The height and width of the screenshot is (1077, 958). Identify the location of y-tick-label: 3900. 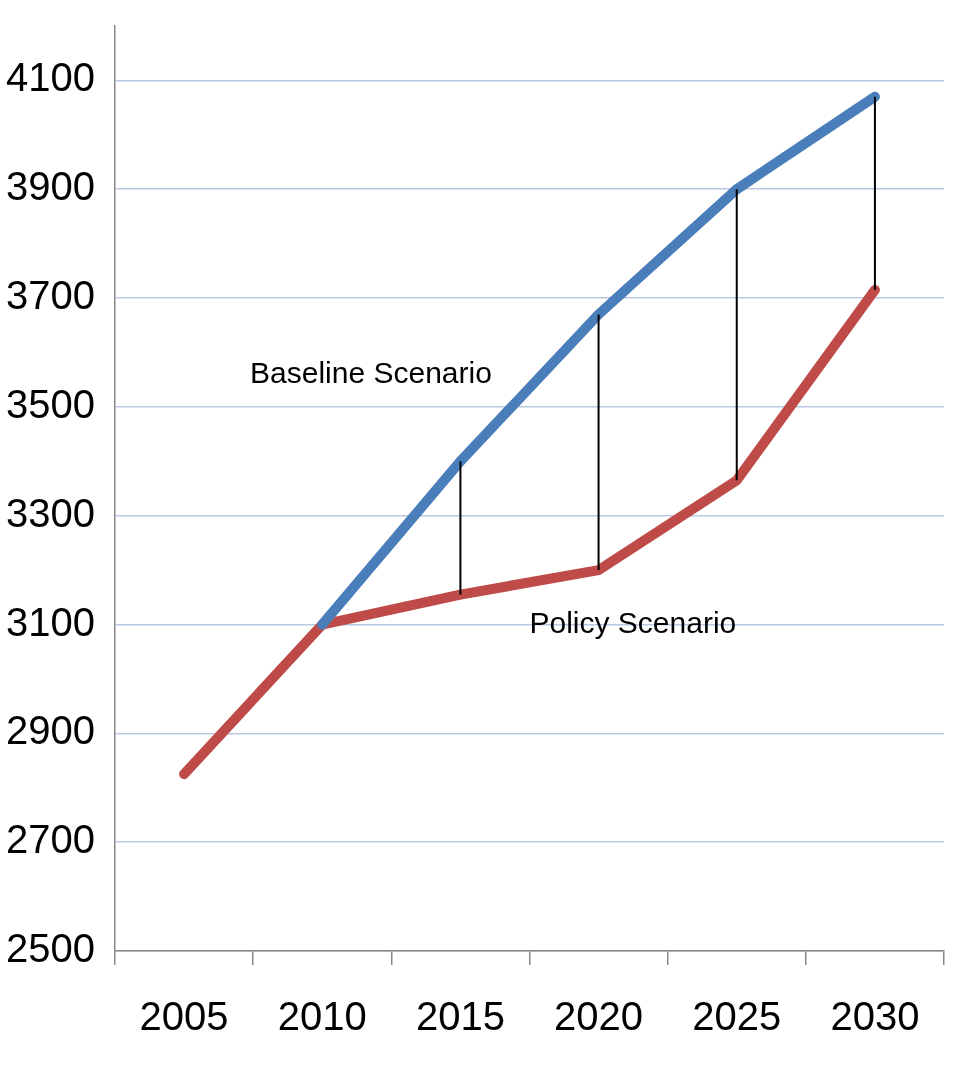
(50, 186).